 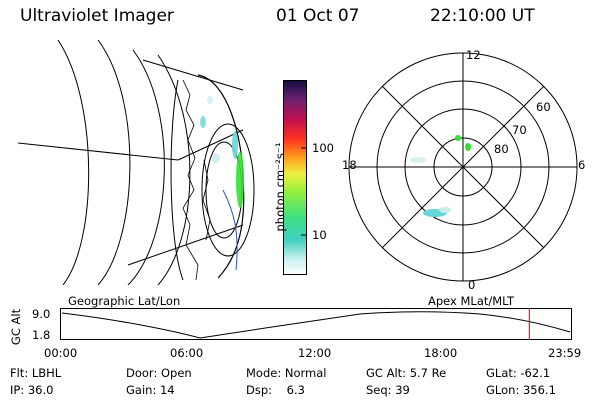 I want to click on mlat-label-70: 70, so click(x=519, y=130).